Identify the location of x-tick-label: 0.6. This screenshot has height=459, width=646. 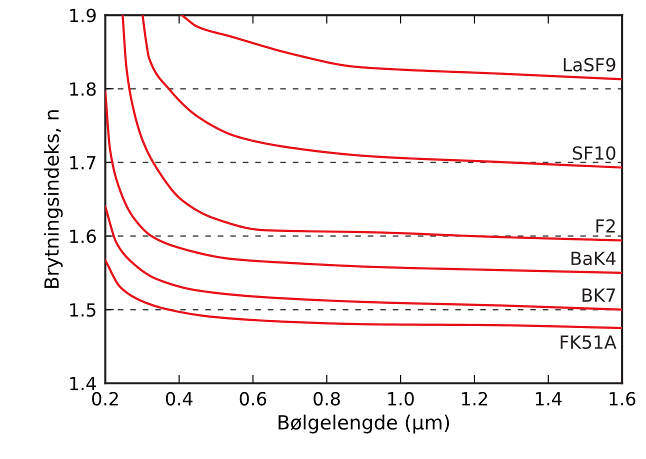
(253, 399).